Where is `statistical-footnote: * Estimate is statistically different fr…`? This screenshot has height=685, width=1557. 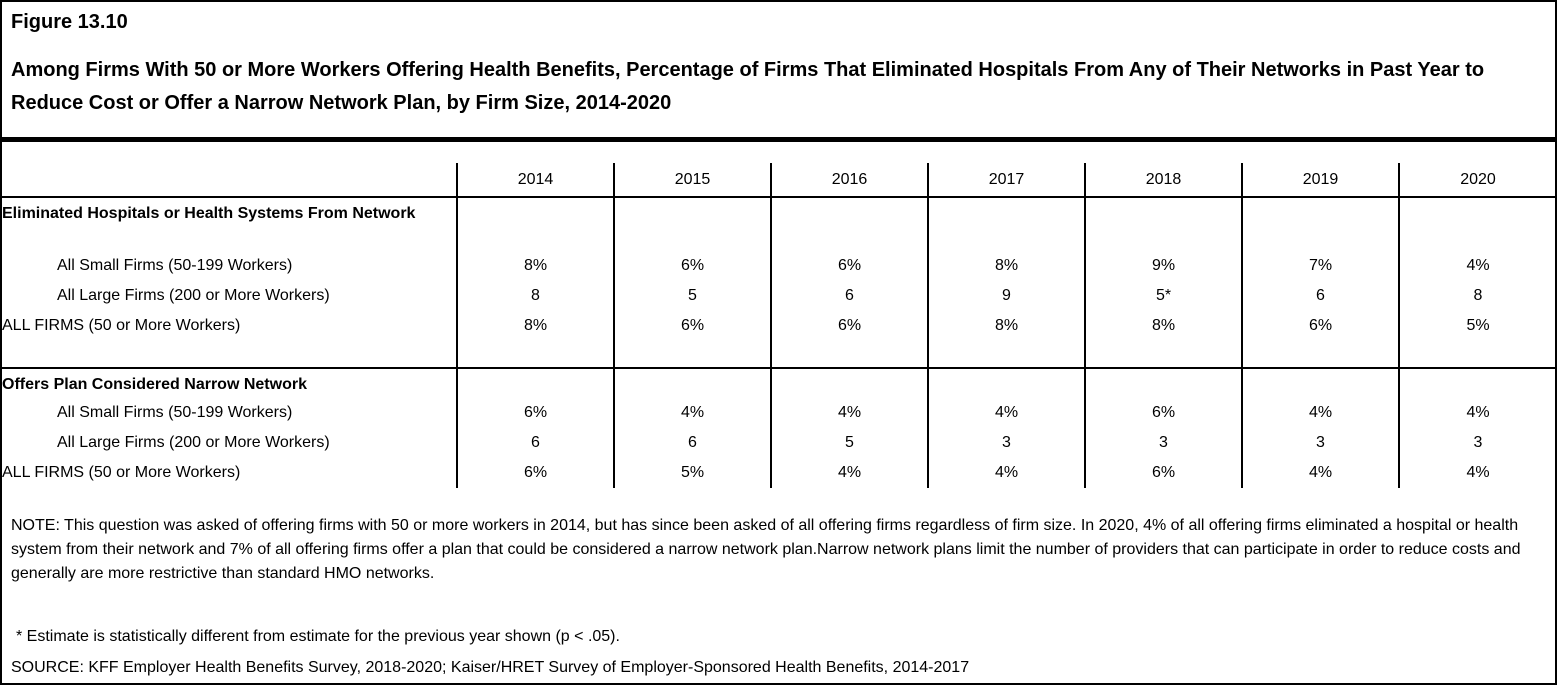
statistical-footnote: * Estimate is statistically different fr… is located at coordinates (318, 636).